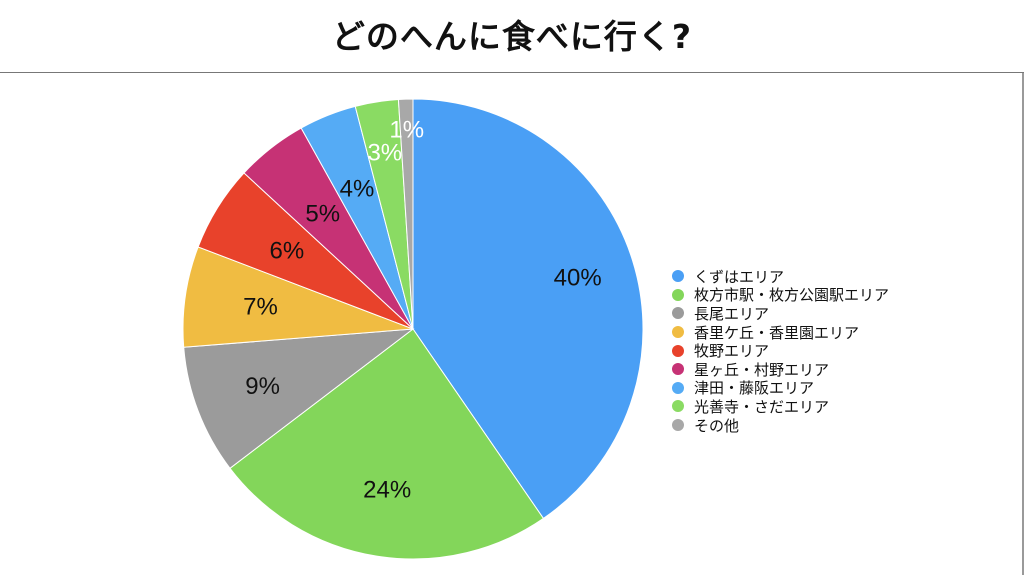 This screenshot has width=1024, height=575. What do you see at coordinates (777, 332) in the screenshot?
I see `legend-label: 香里ケ丘・香里園エリア` at bounding box center [777, 332].